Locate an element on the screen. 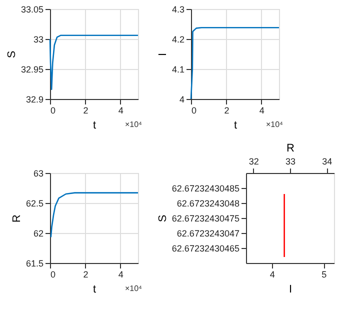  y-tick-label: 61.5 is located at coordinates (35, 263).